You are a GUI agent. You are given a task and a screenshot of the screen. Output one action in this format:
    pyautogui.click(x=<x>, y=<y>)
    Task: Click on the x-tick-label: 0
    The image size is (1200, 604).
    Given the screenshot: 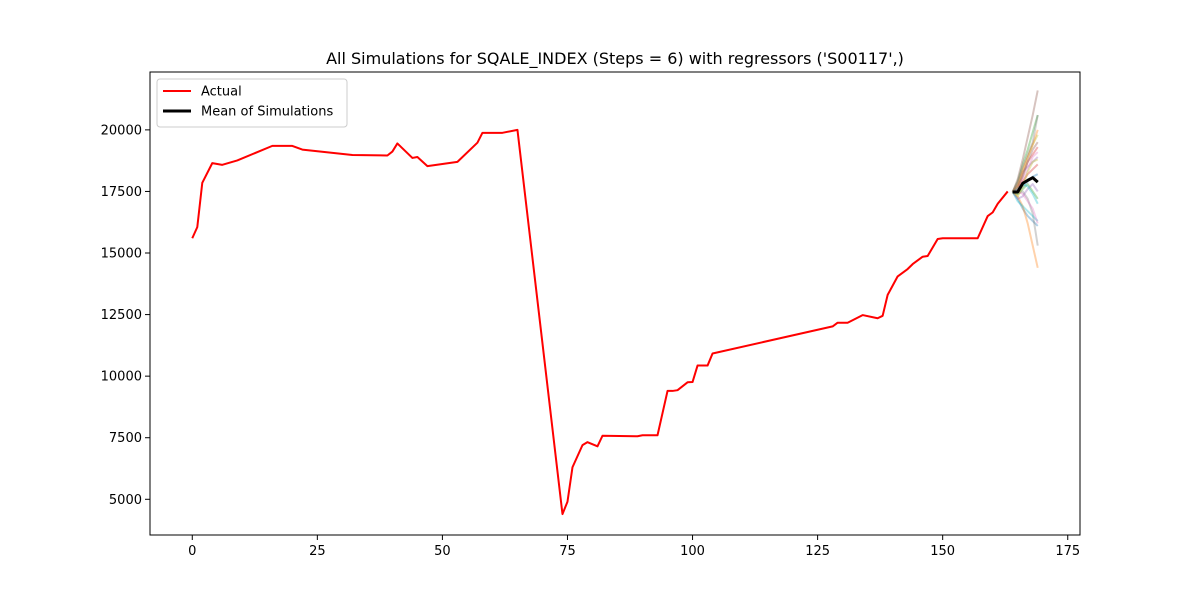 What is the action you would take?
    pyautogui.click(x=192, y=551)
    